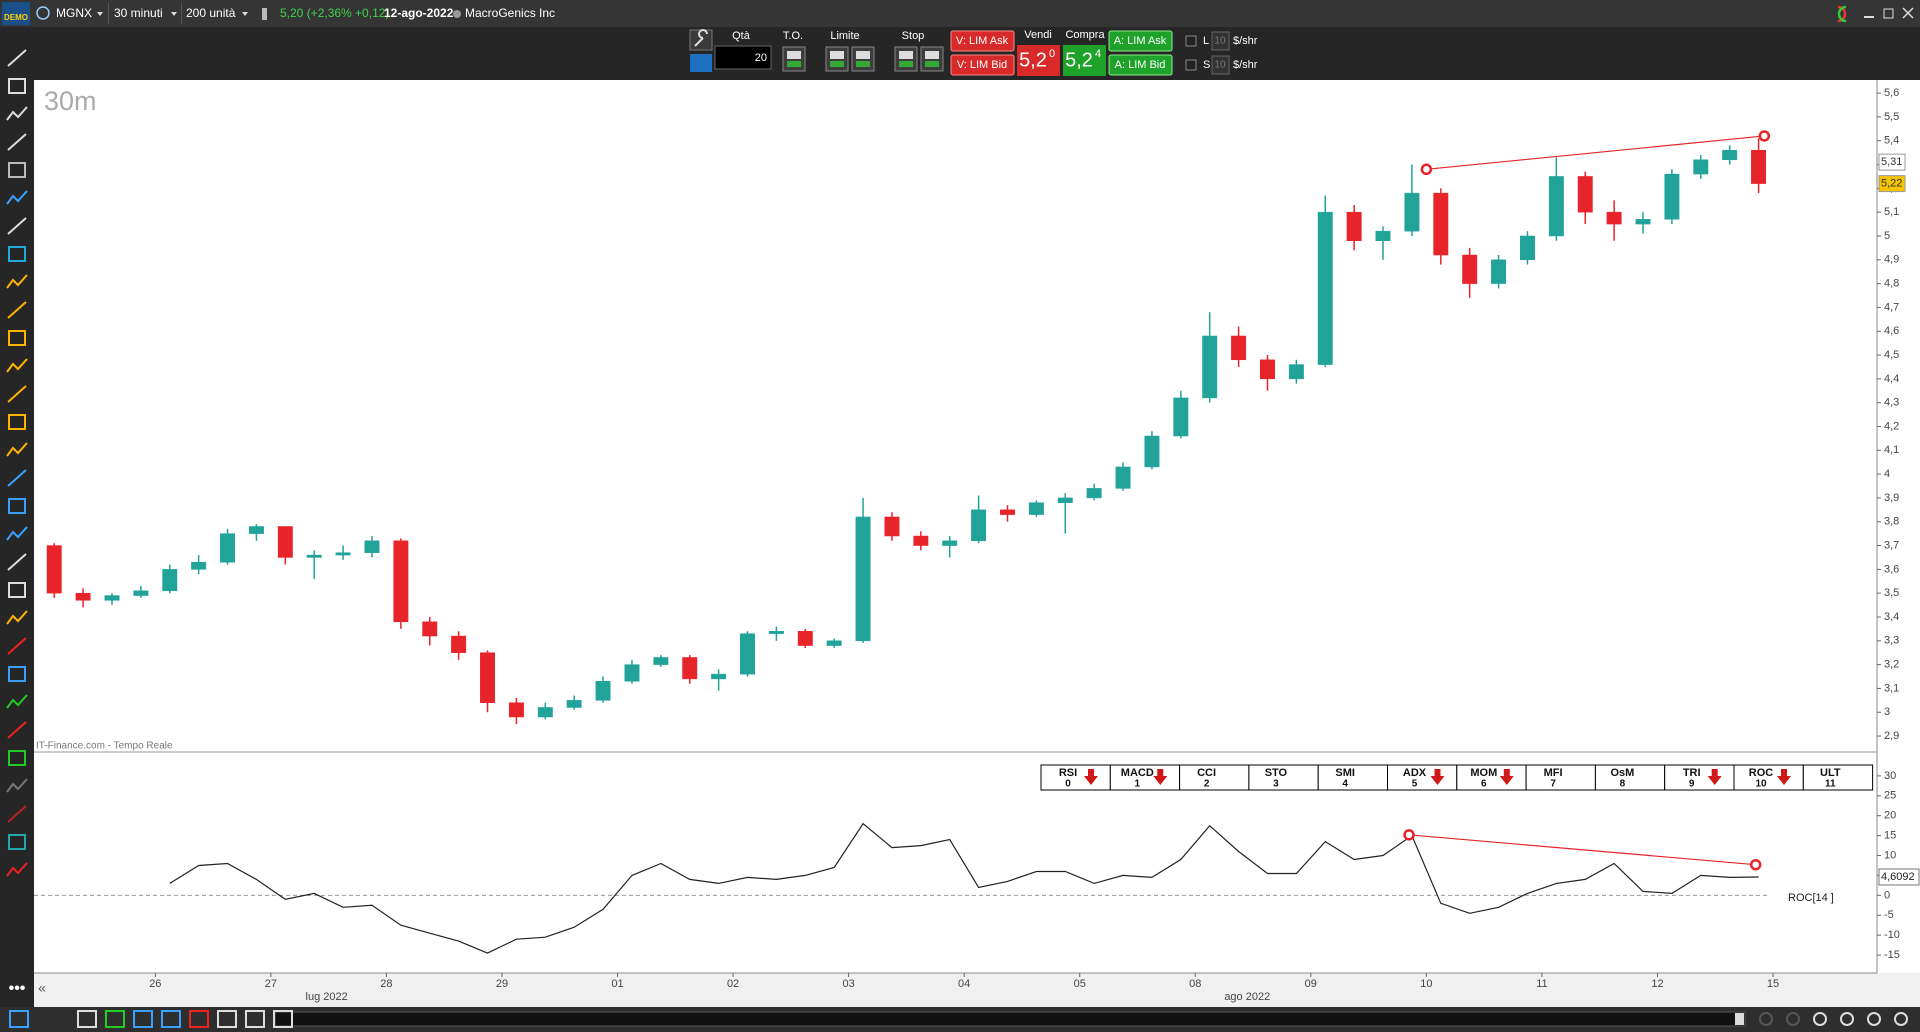  What do you see at coordinates (1692, 784) in the screenshot?
I see `indicator-key: 9` at bounding box center [1692, 784].